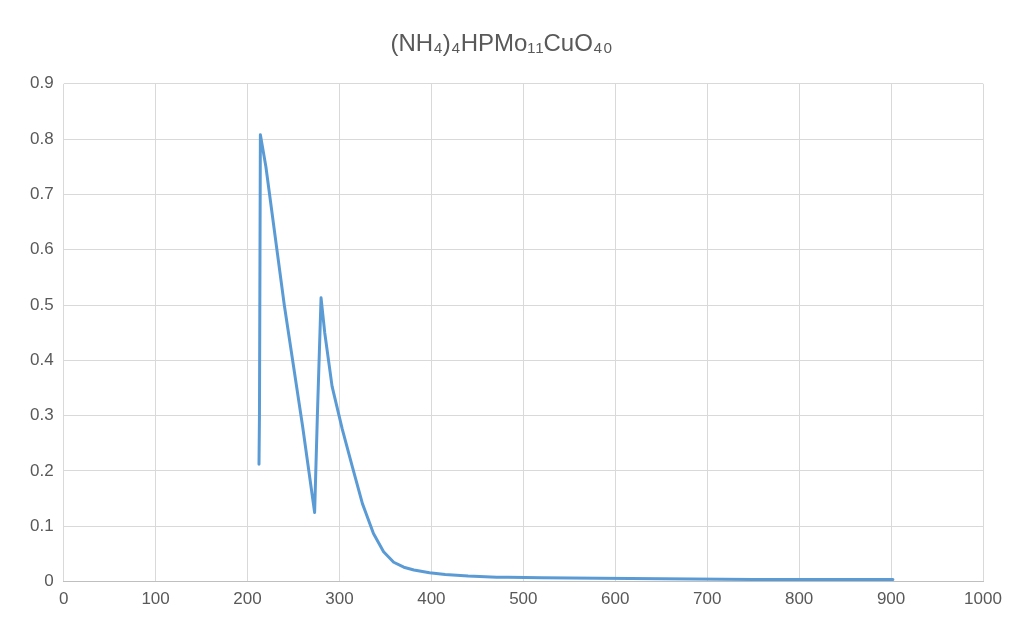  What do you see at coordinates (41, 360) in the screenshot?
I see `y-tick-label: 0.4` at bounding box center [41, 360].